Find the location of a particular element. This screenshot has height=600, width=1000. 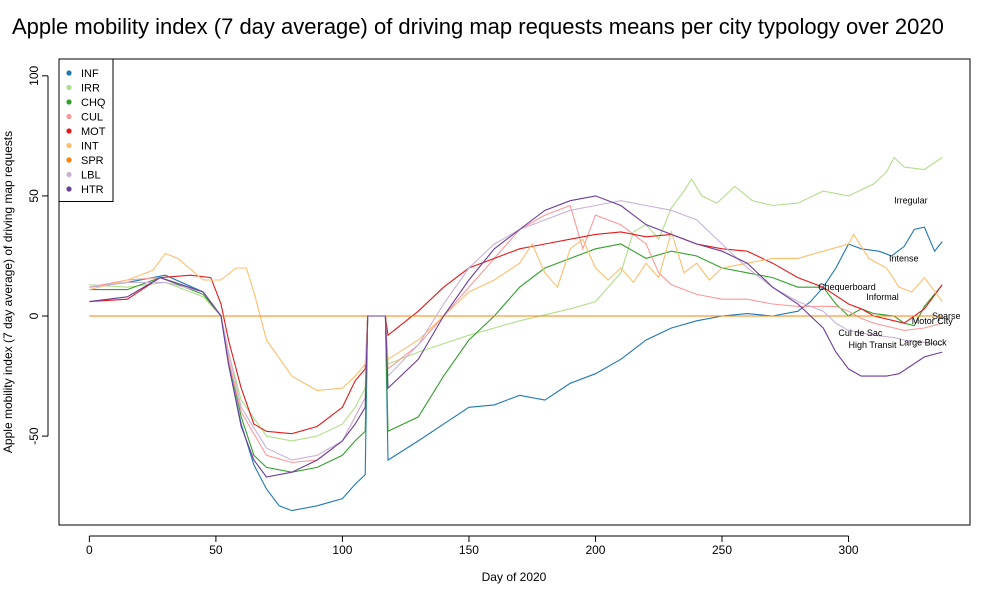

legend-marker-inf is located at coordinates (69, 73).